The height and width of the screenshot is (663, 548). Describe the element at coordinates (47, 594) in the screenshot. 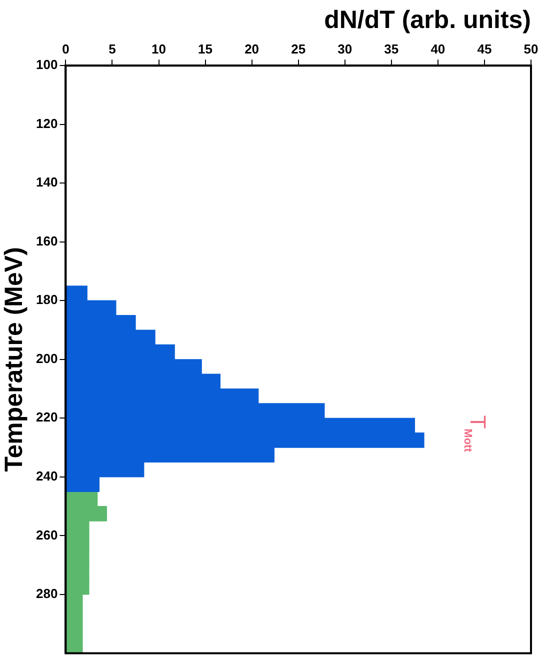

I see `y-tick-label: 280` at that location.